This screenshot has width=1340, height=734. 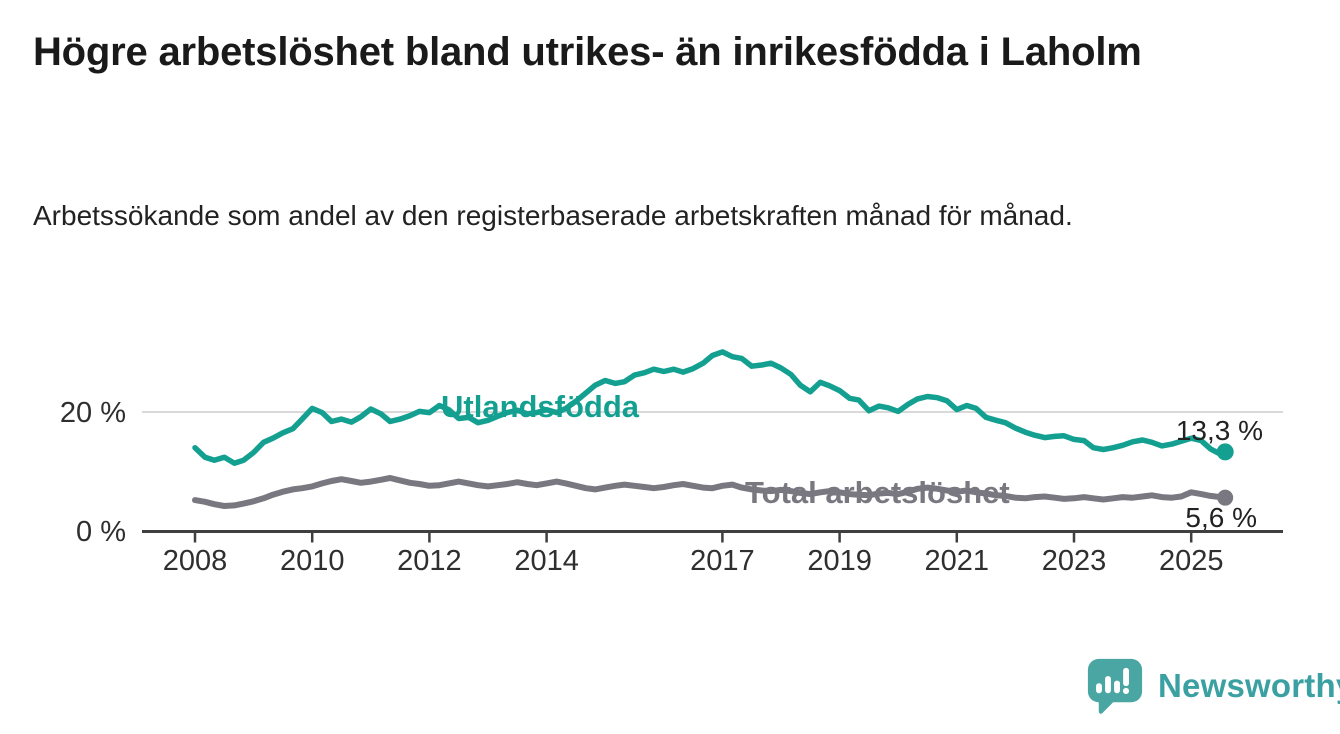 I want to click on series-label-total: Total arbetslöshet, so click(x=877, y=492).